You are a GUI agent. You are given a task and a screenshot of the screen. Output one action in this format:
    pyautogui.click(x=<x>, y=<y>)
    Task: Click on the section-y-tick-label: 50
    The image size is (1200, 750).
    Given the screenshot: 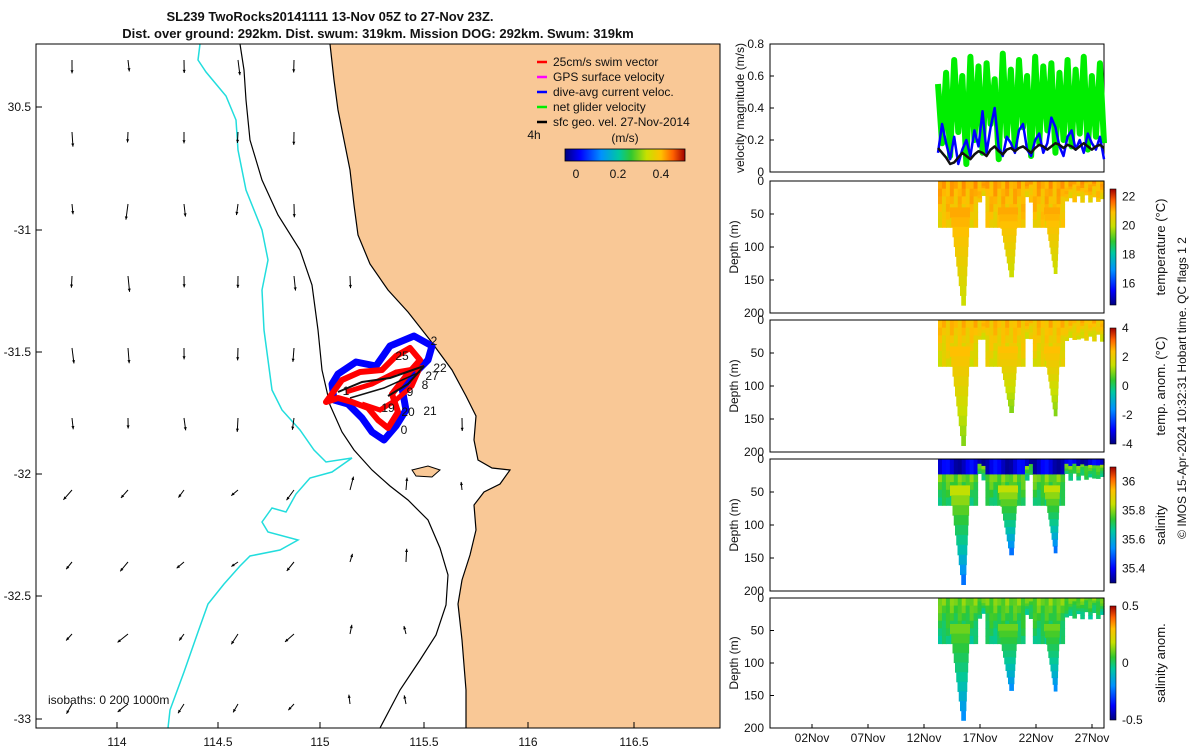 What is the action you would take?
    pyautogui.click(x=758, y=353)
    